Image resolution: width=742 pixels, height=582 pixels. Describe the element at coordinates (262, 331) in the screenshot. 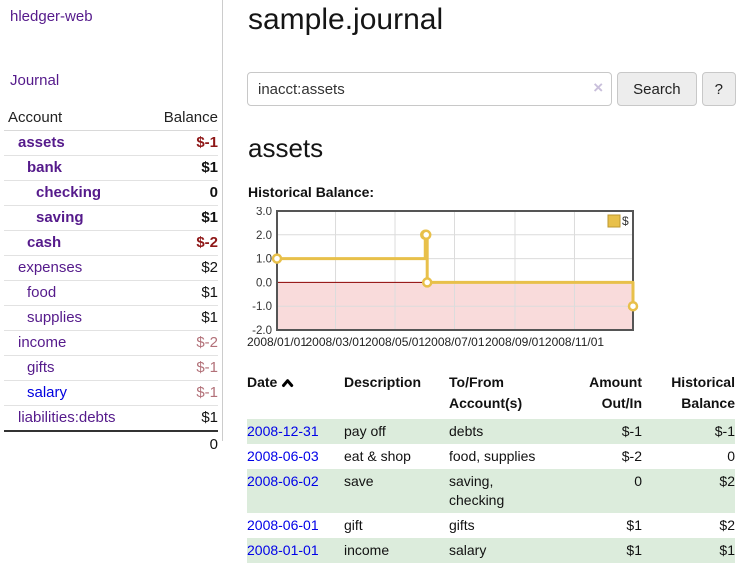

I see `svg-text: -2.0` at that location.